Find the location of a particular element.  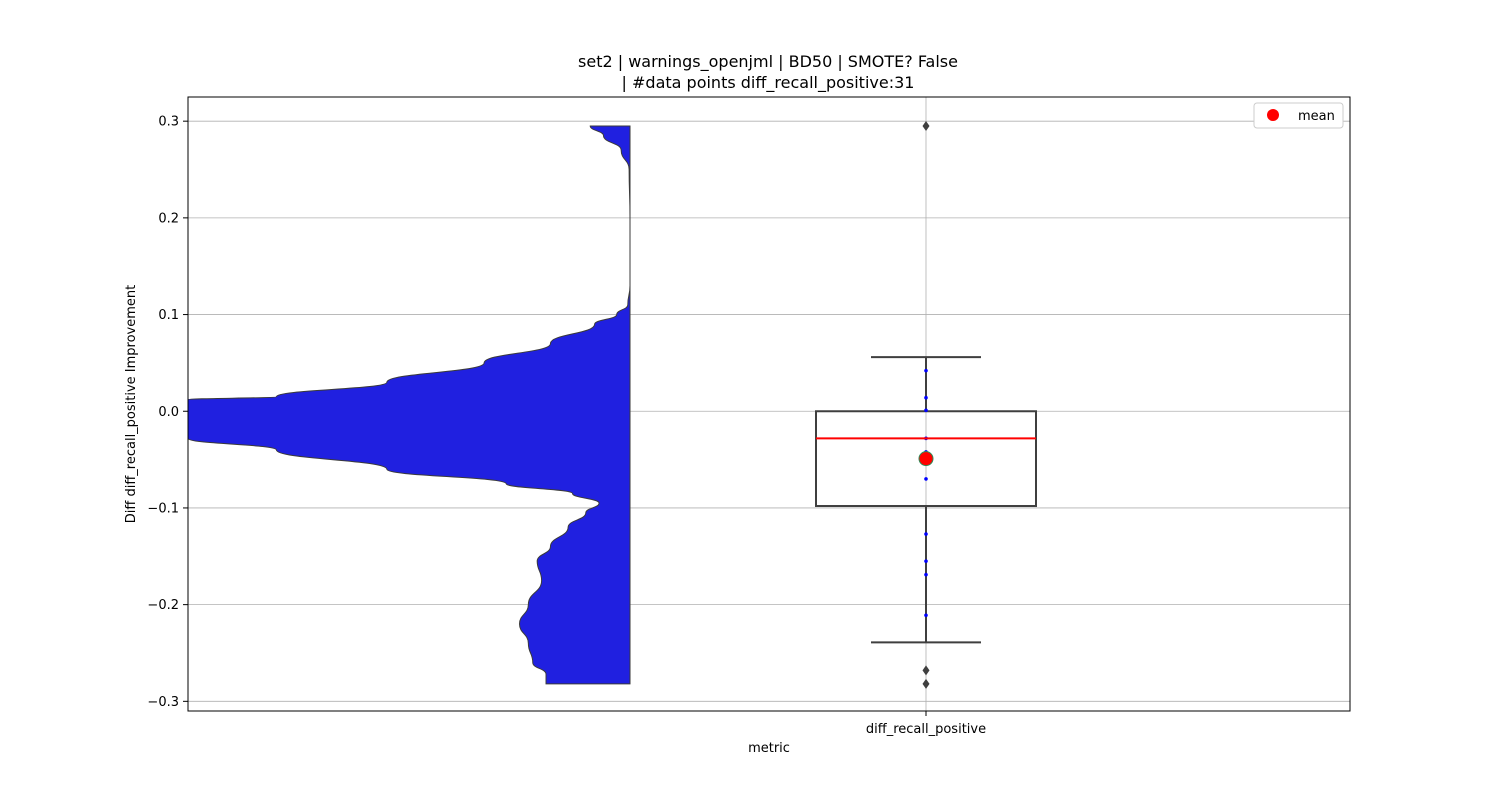

y-tick-label: −0.3 is located at coordinates (163, 702).